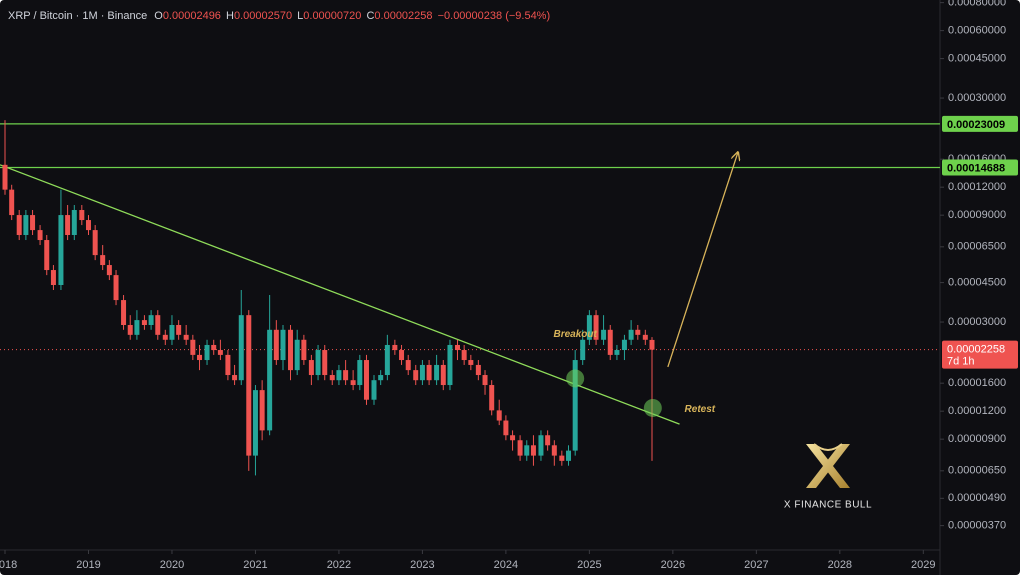  What do you see at coordinates (977, 498) in the screenshot?
I see `y-tick-label: 0.00000490` at bounding box center [977, 498].